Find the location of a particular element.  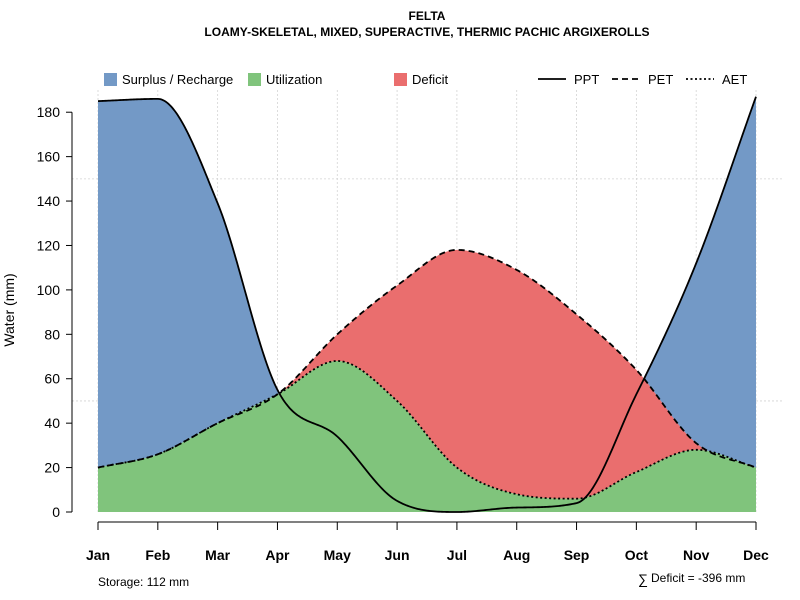

legend-label: Surplus / Recharge is located at coordinates (177, 79).